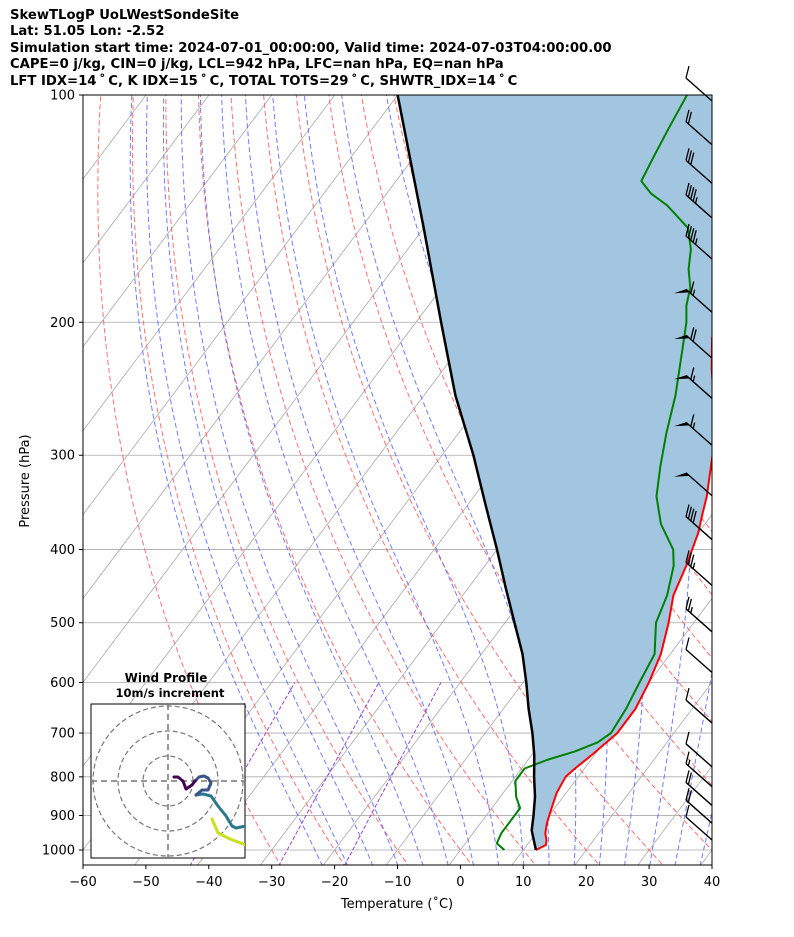 The width and height of the screenshot is (794, 937). I want to click on x-tick-label: −50, so click(145, 882).